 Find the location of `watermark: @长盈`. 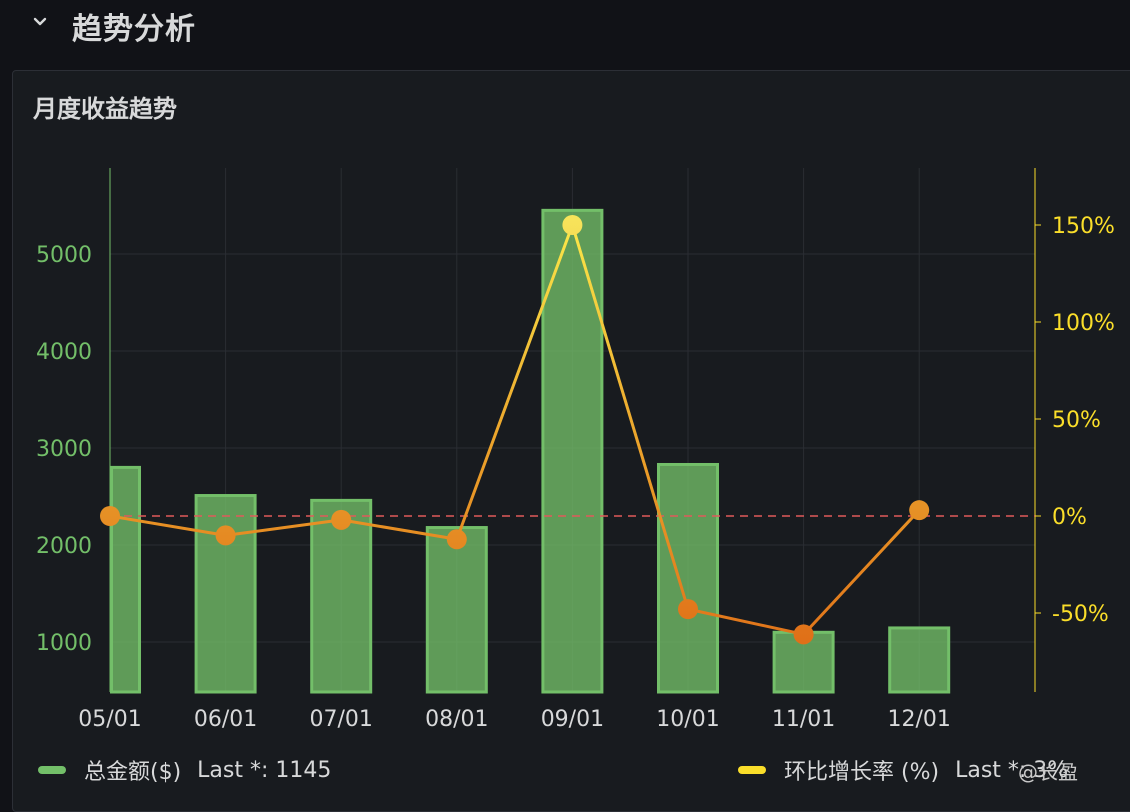

watermark: @长盈 is located at coordinates (1048, 770).